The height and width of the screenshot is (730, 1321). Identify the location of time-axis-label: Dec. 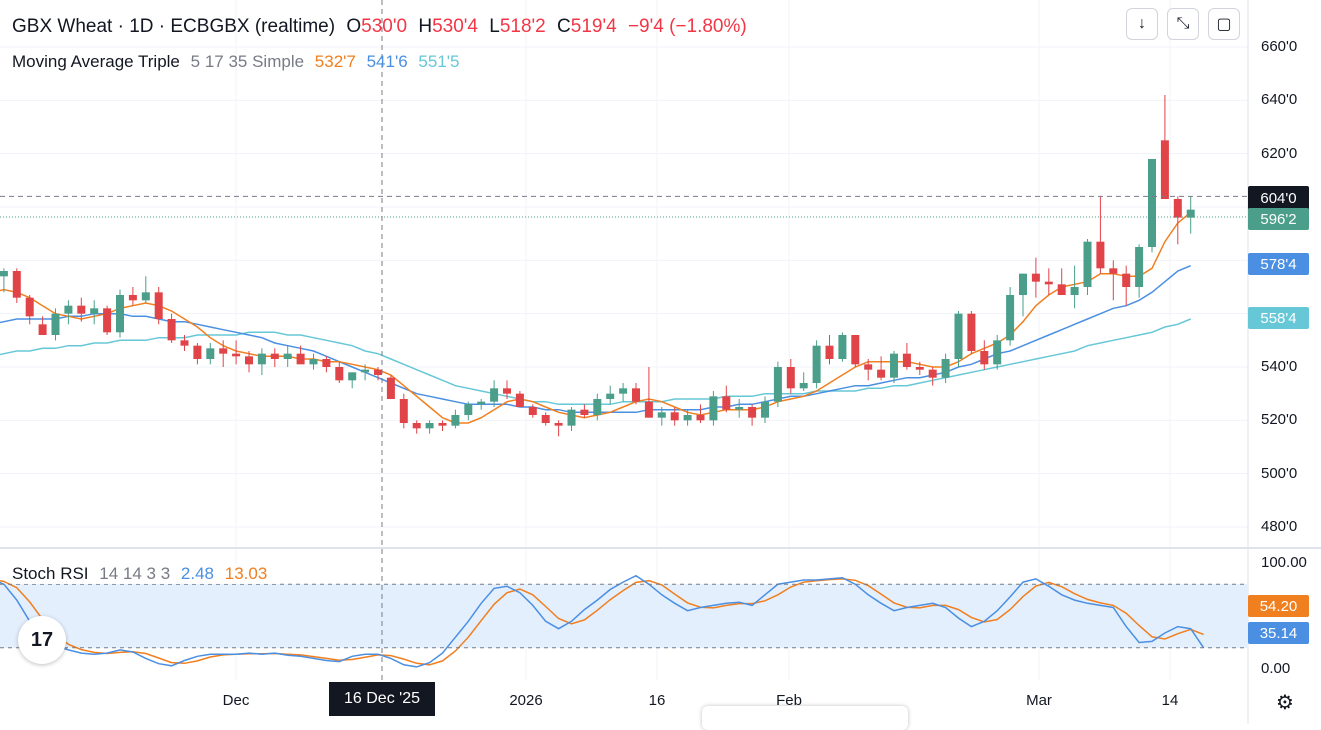
(236, 700).